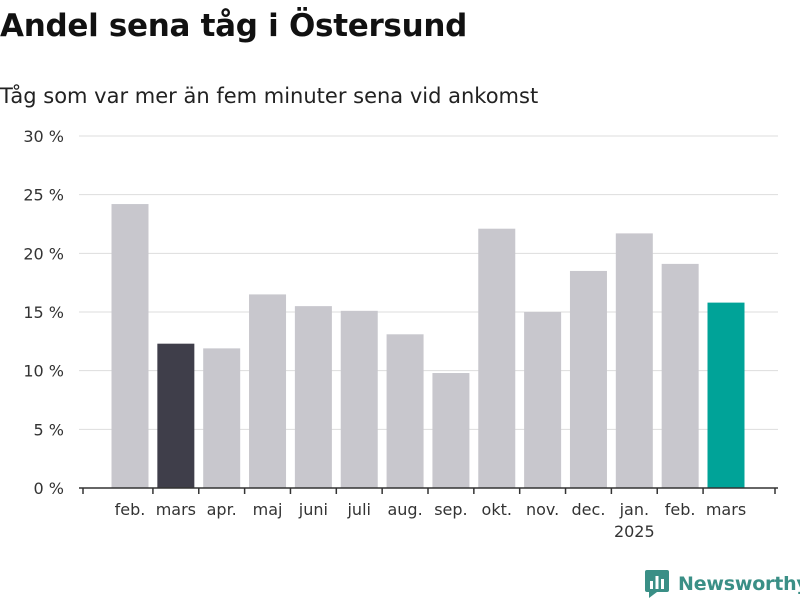  I want to click on y-tick-label: 30 %, so click(43, 136).